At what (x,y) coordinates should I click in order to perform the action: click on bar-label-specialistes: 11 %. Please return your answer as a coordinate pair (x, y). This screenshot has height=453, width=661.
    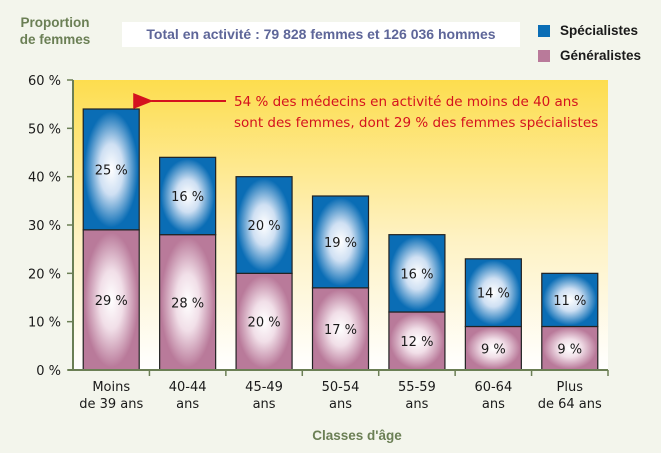
    Looking at the image, I should click on (569, 301).